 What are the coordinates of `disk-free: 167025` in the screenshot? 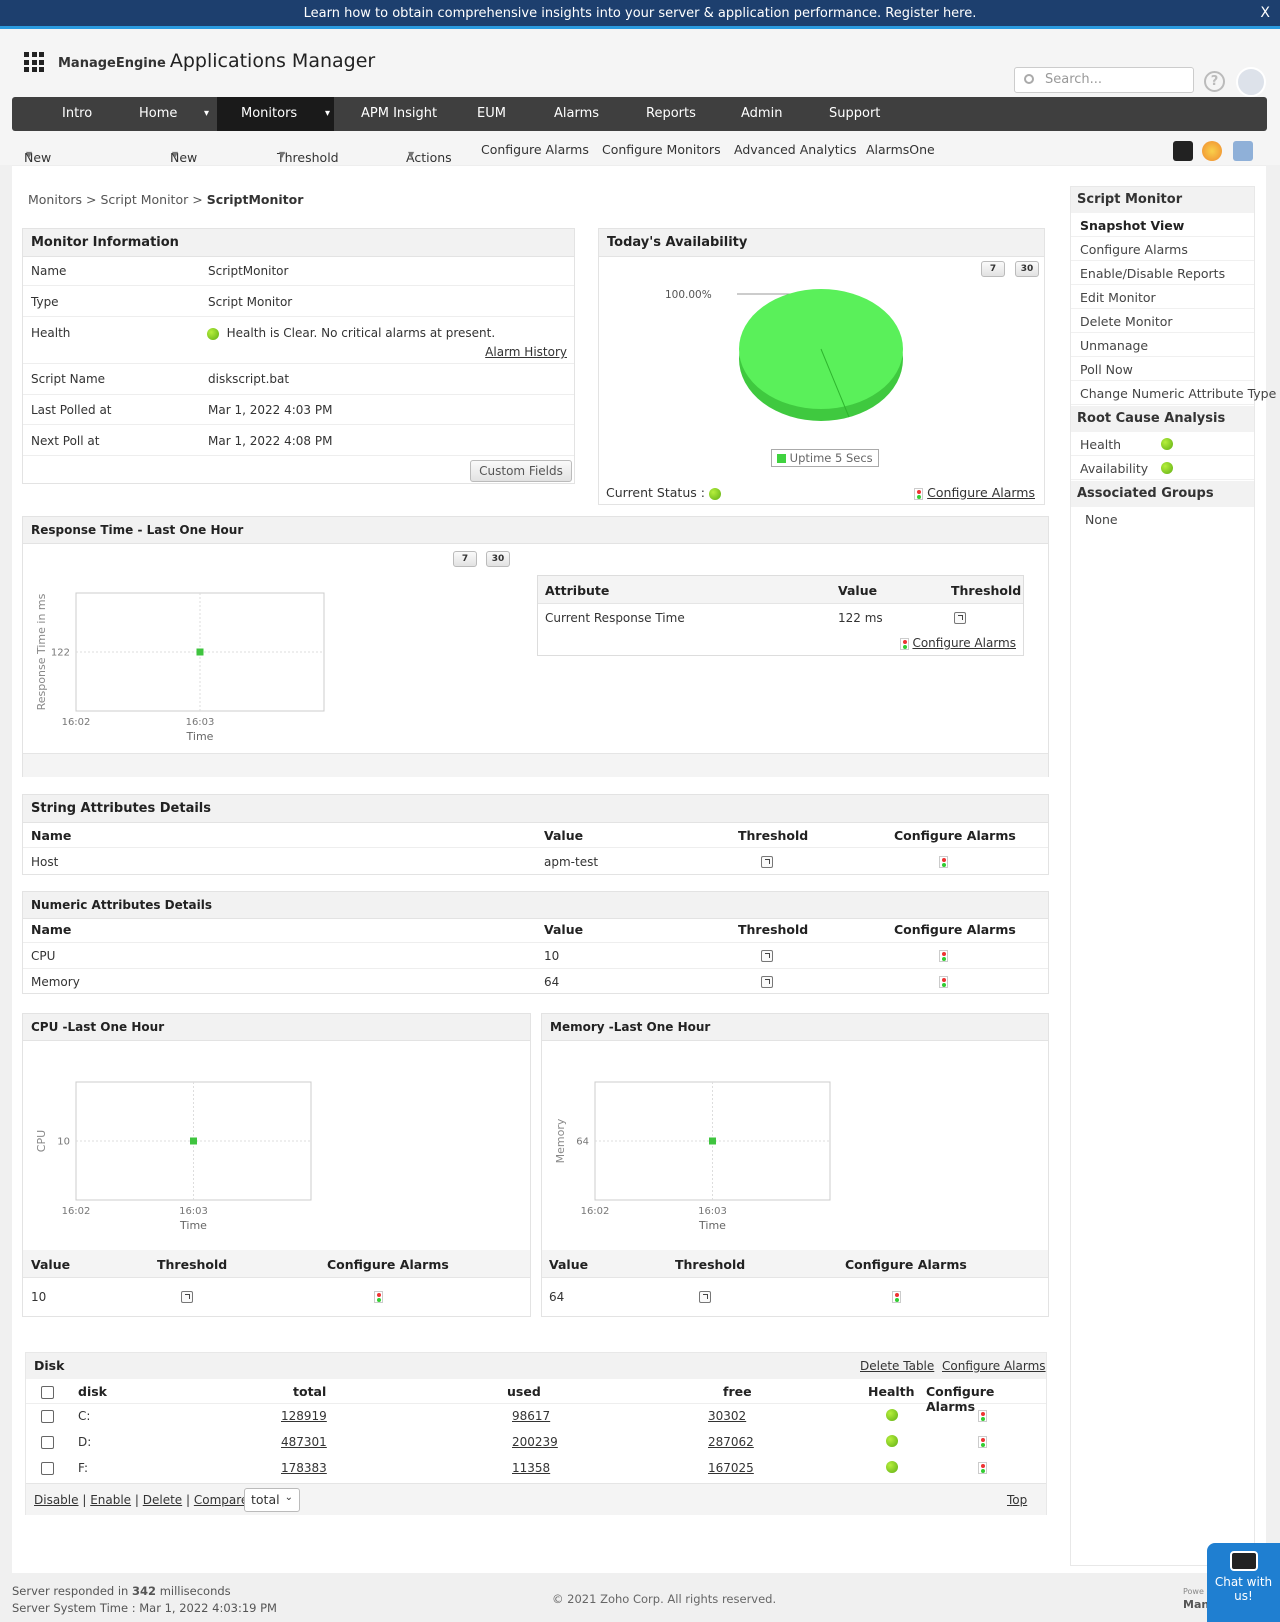 It's located at (731, 1468).